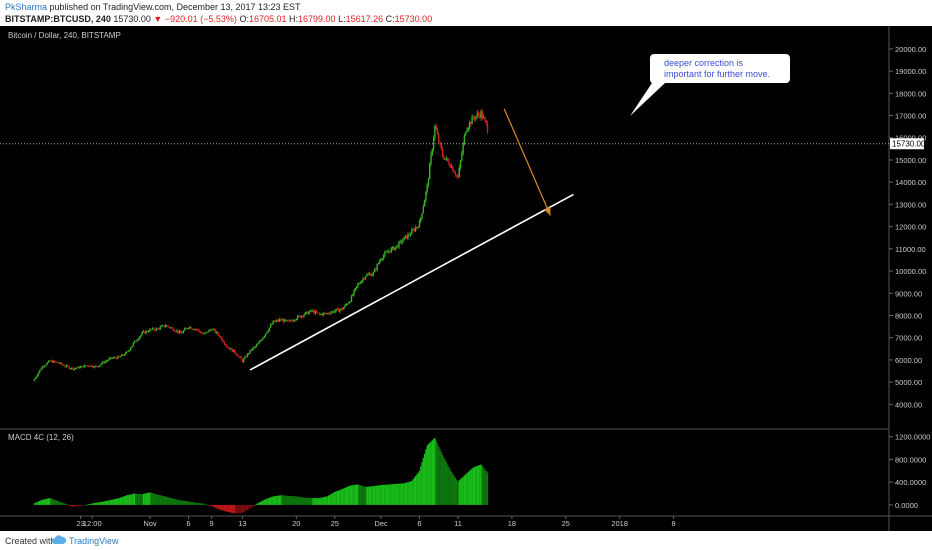 The image size is (932, 550). What do you see at coordinates (94, 541) in the screenshot?
I see `tradingview-link: TradingView` at bounding box center [94, 541].